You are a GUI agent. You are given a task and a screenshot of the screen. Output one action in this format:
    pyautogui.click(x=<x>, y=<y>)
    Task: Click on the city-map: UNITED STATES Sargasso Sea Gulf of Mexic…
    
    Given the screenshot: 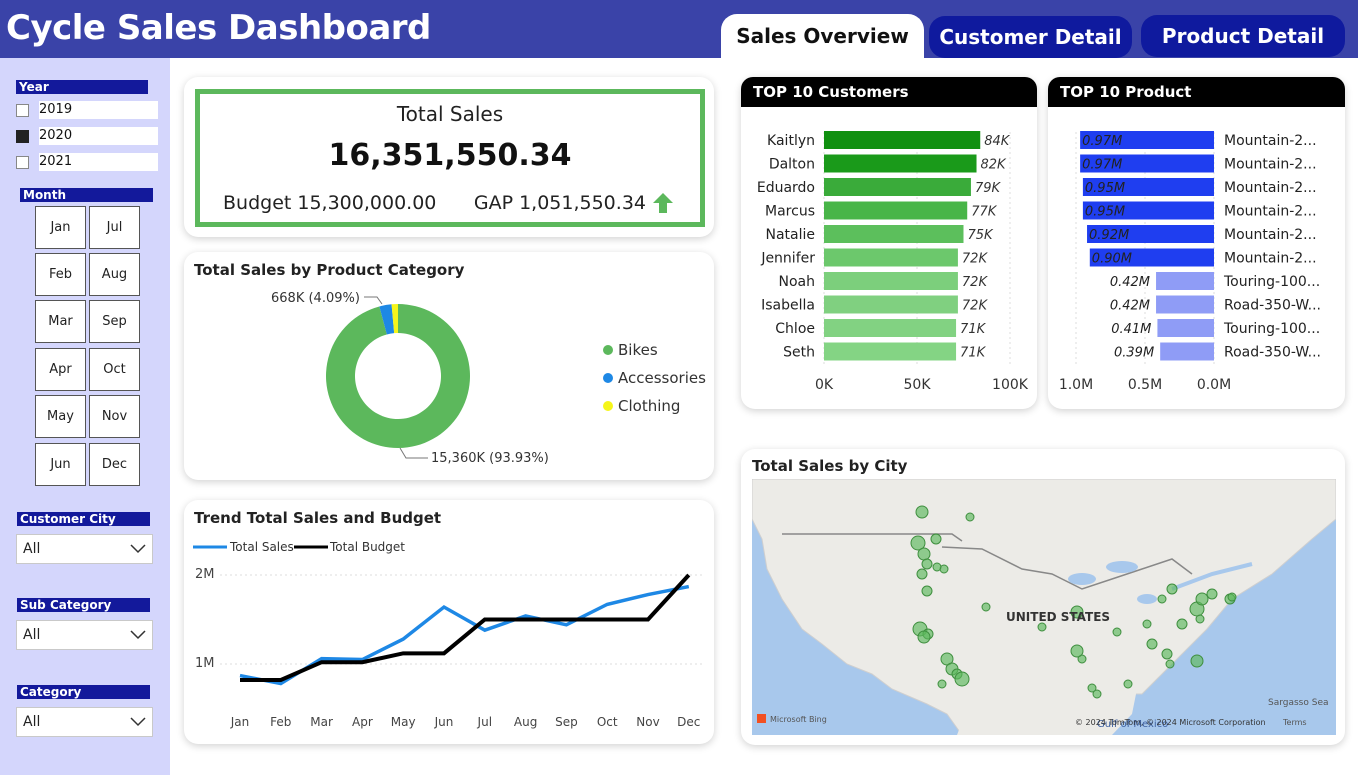 What is the action you would take?
    pyautogui.click(x=1044, y=607)
    